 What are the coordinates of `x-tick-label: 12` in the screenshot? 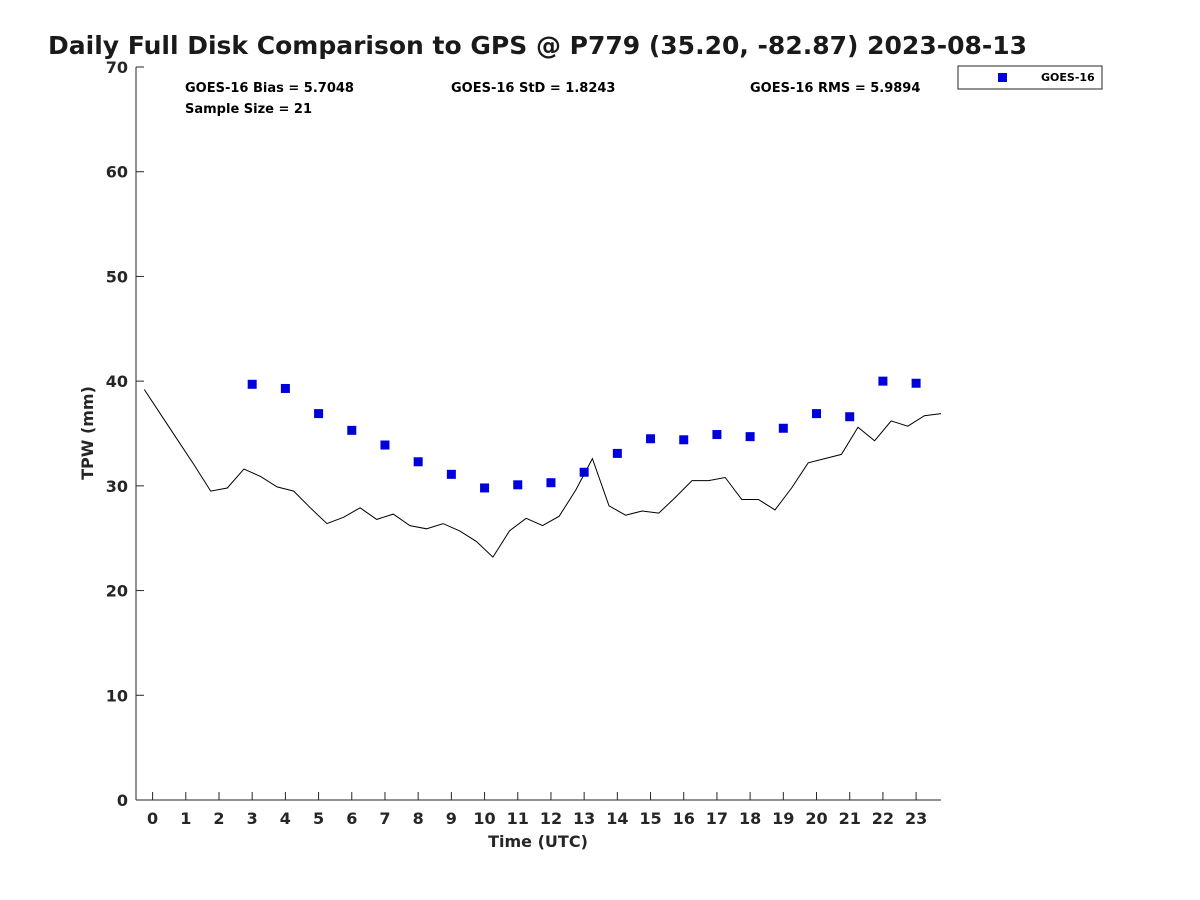 It's located at (551, 818).